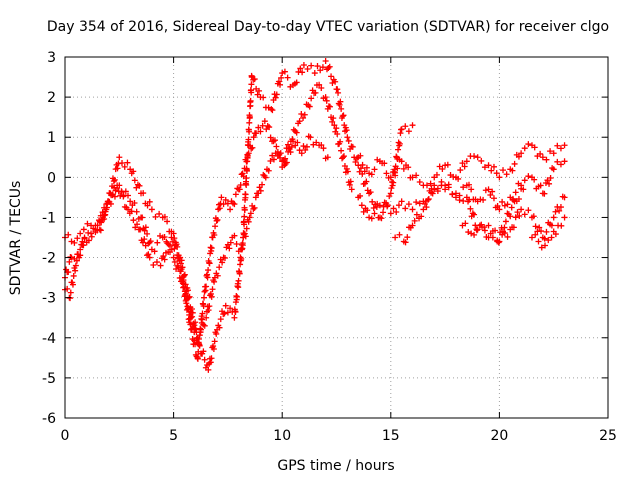 The width and height of the screenshot is (640, 480). I want to click on x-tick-label: 10, so click(282, 436).